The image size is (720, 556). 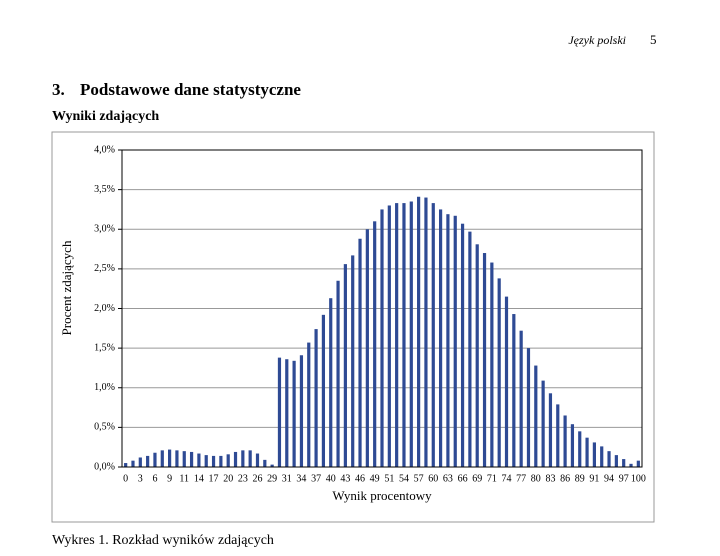 What do you see at coordinates (536, 478) in the screenshot?
I see `x-tick-label: 80` at bounding box center [536, 478].